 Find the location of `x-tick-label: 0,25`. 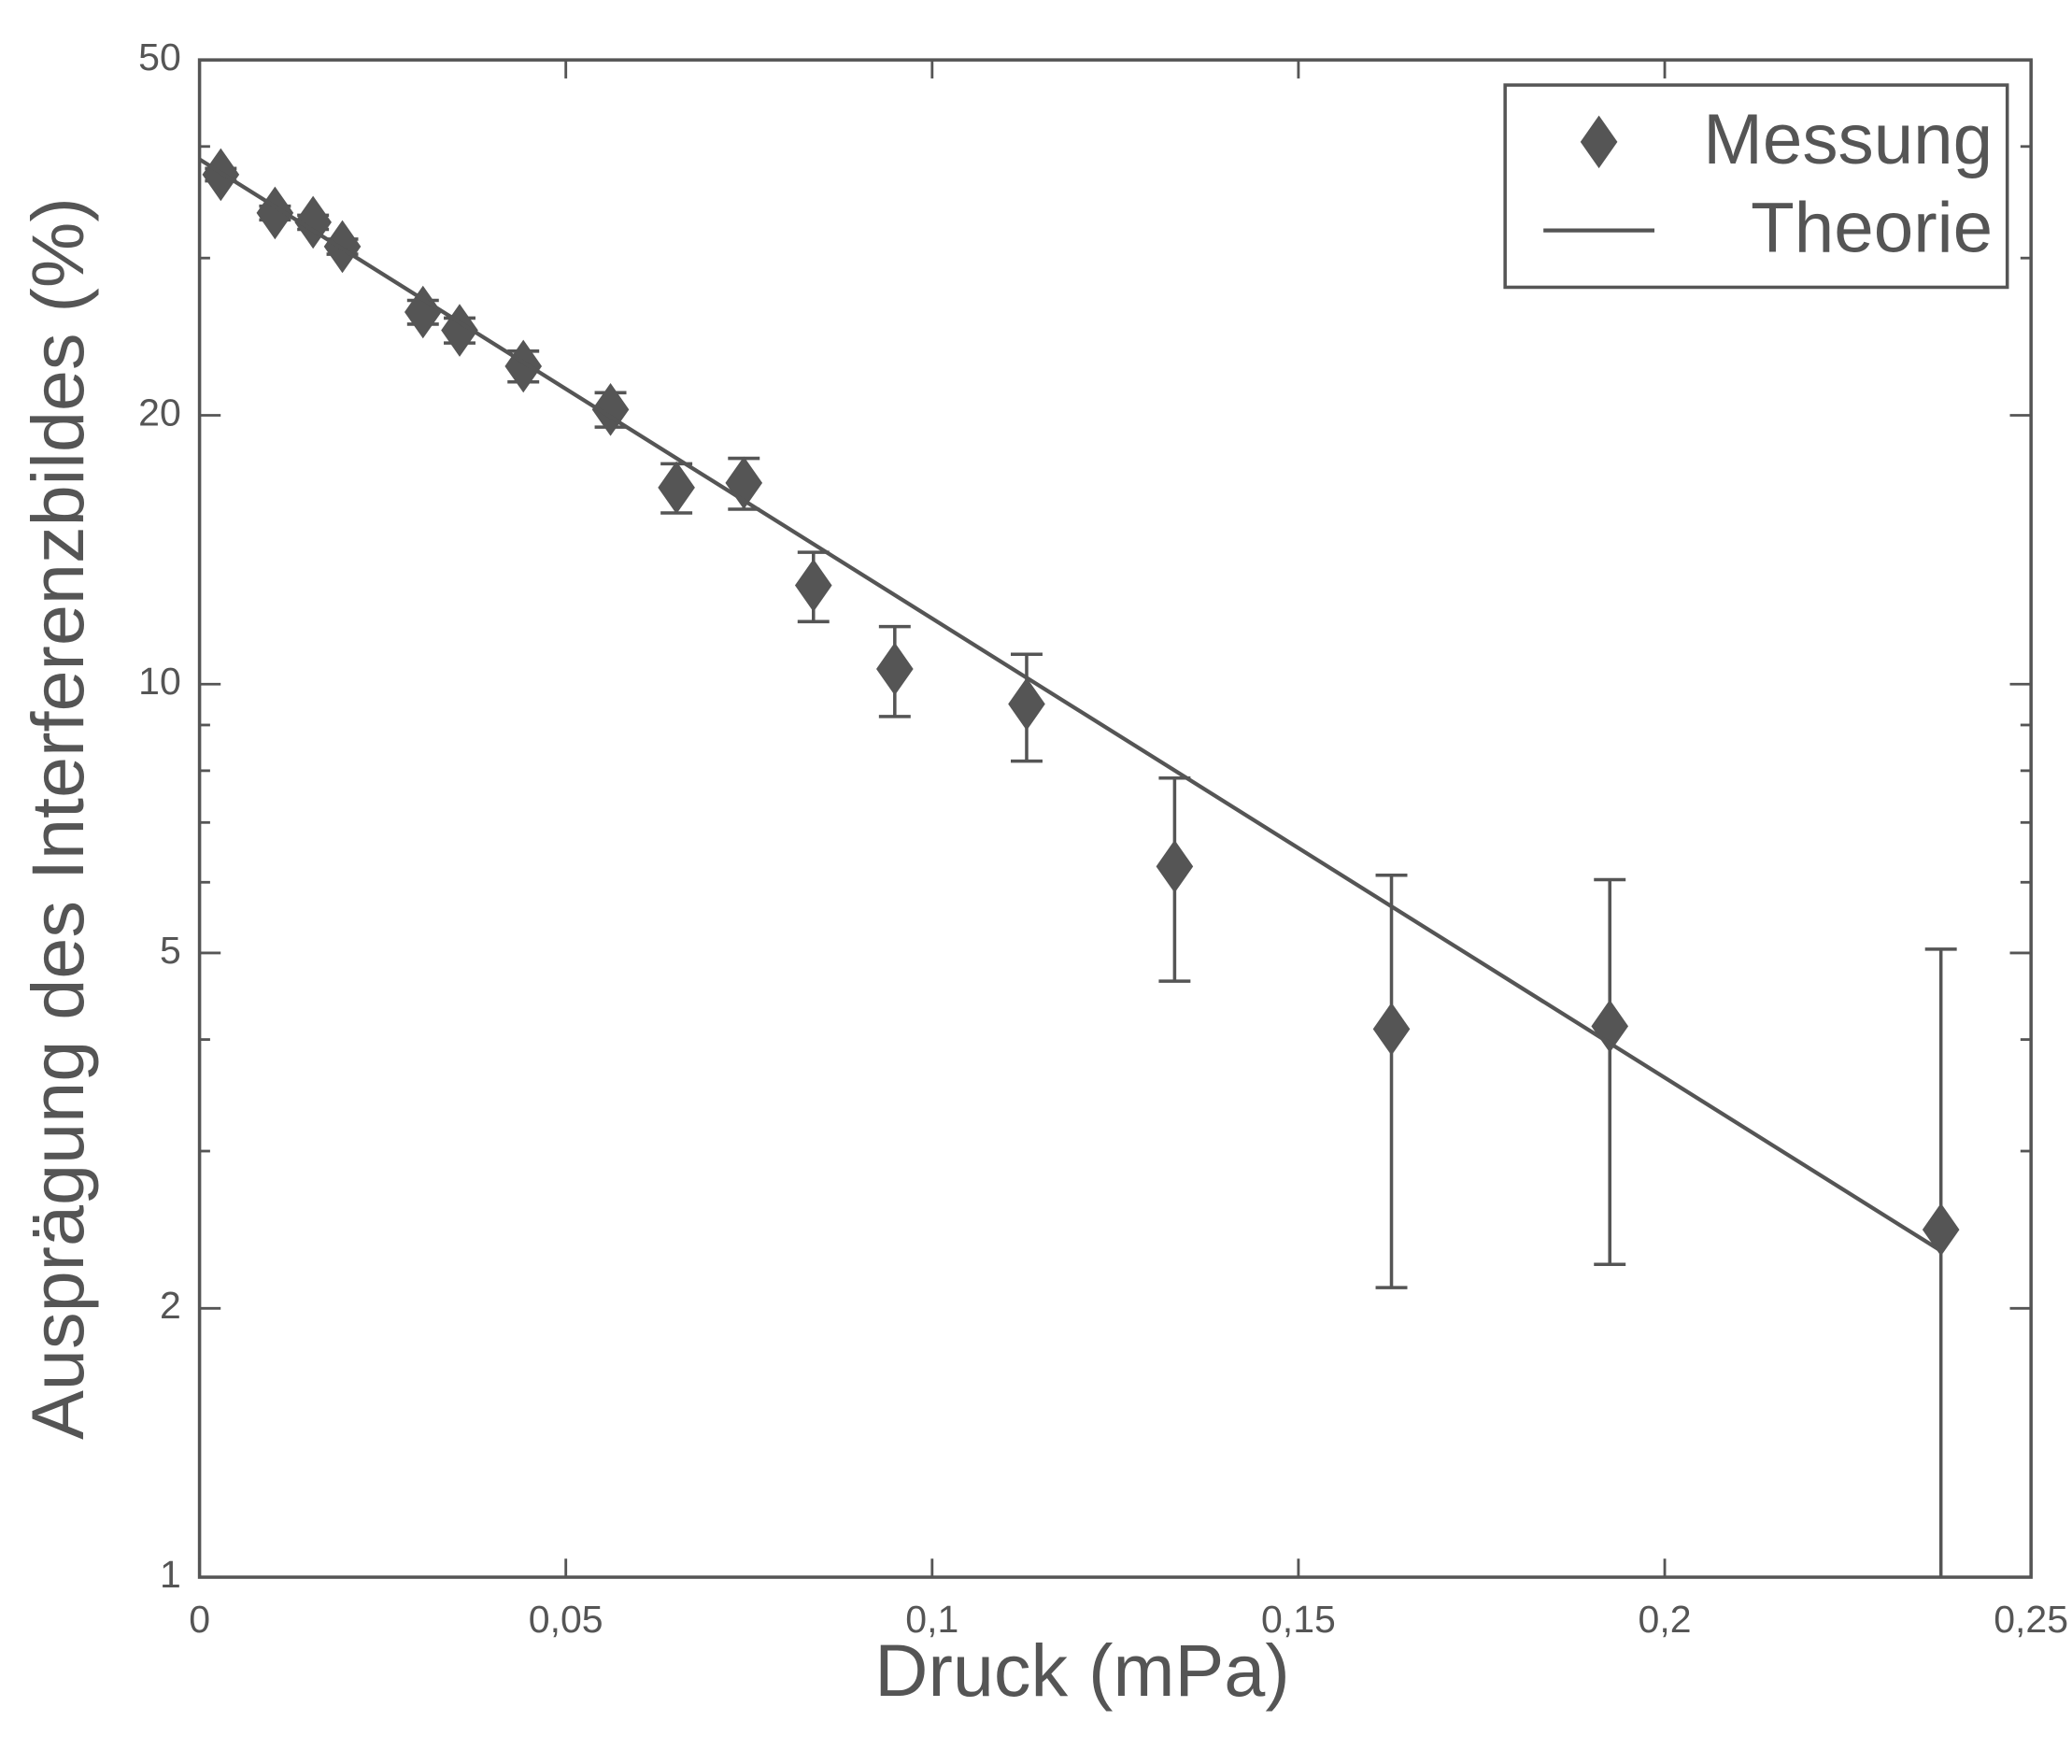

x-tick-label: 0,25 is located at coordinates (2031, 1619).